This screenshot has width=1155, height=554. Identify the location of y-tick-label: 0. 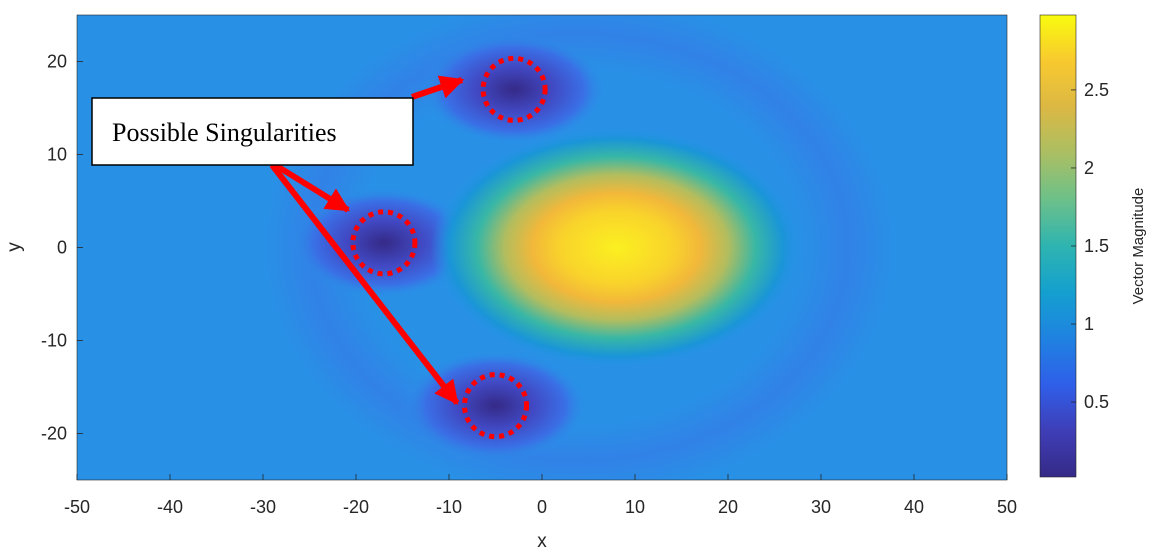
(62, 248).